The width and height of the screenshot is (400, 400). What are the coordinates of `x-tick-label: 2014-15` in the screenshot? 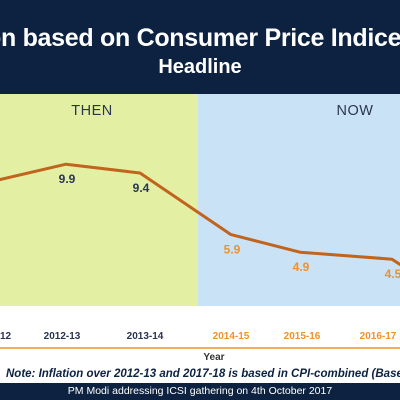 It's located at (231, 336).